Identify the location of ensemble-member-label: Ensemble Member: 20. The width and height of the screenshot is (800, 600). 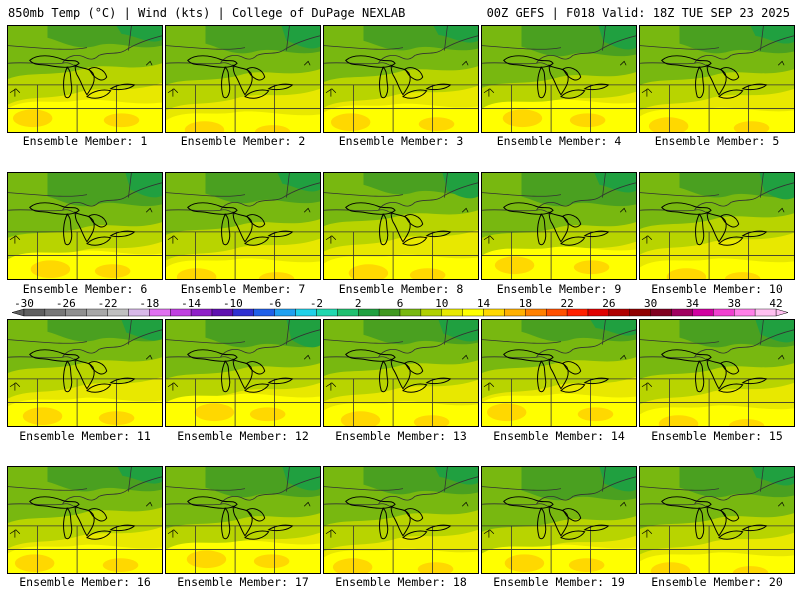
(717, 582).